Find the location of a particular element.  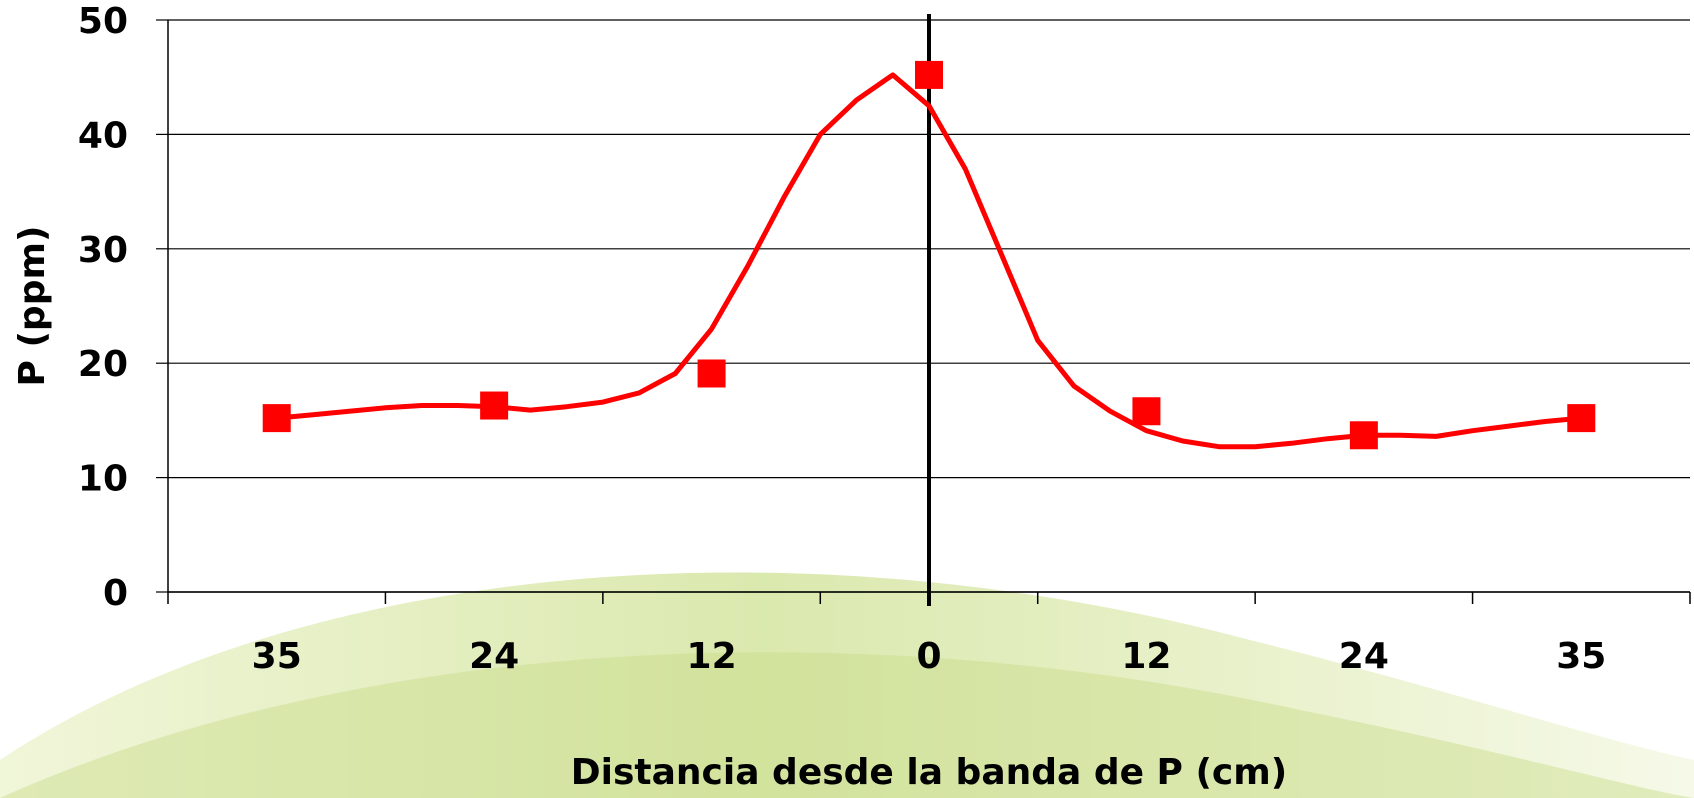

y-tick-label: 40 is located at coordinates (103, 135).